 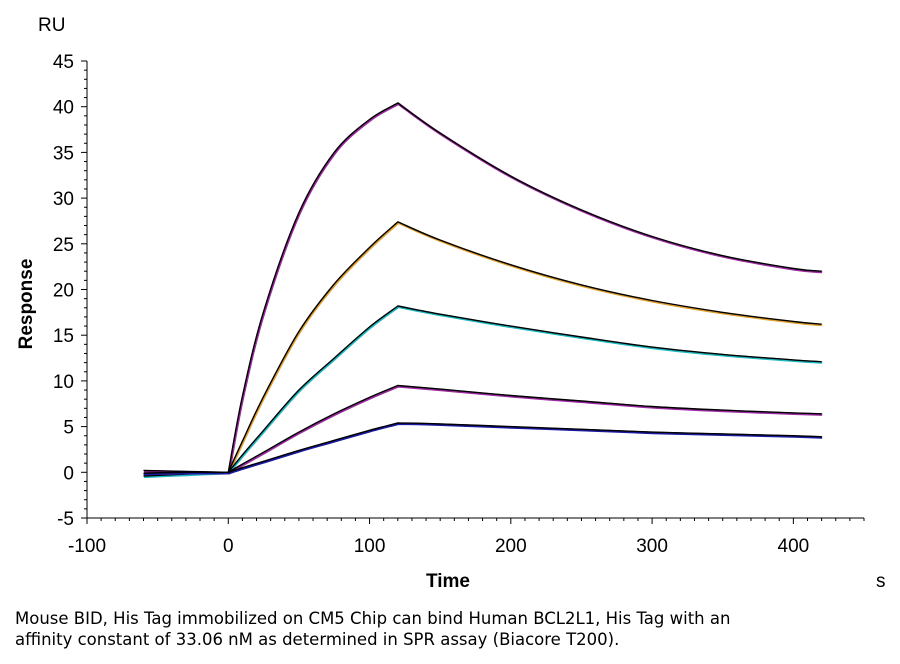 I want to click on y-tick-label: 20, so click(x=63, y=291).